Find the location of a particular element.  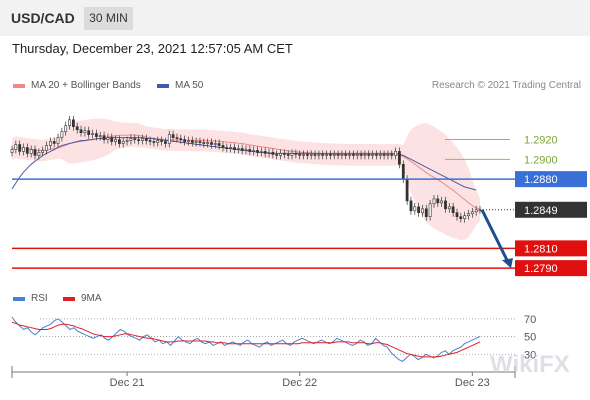

rsi-tick-label: 50 is located at coordinates (530, 338).